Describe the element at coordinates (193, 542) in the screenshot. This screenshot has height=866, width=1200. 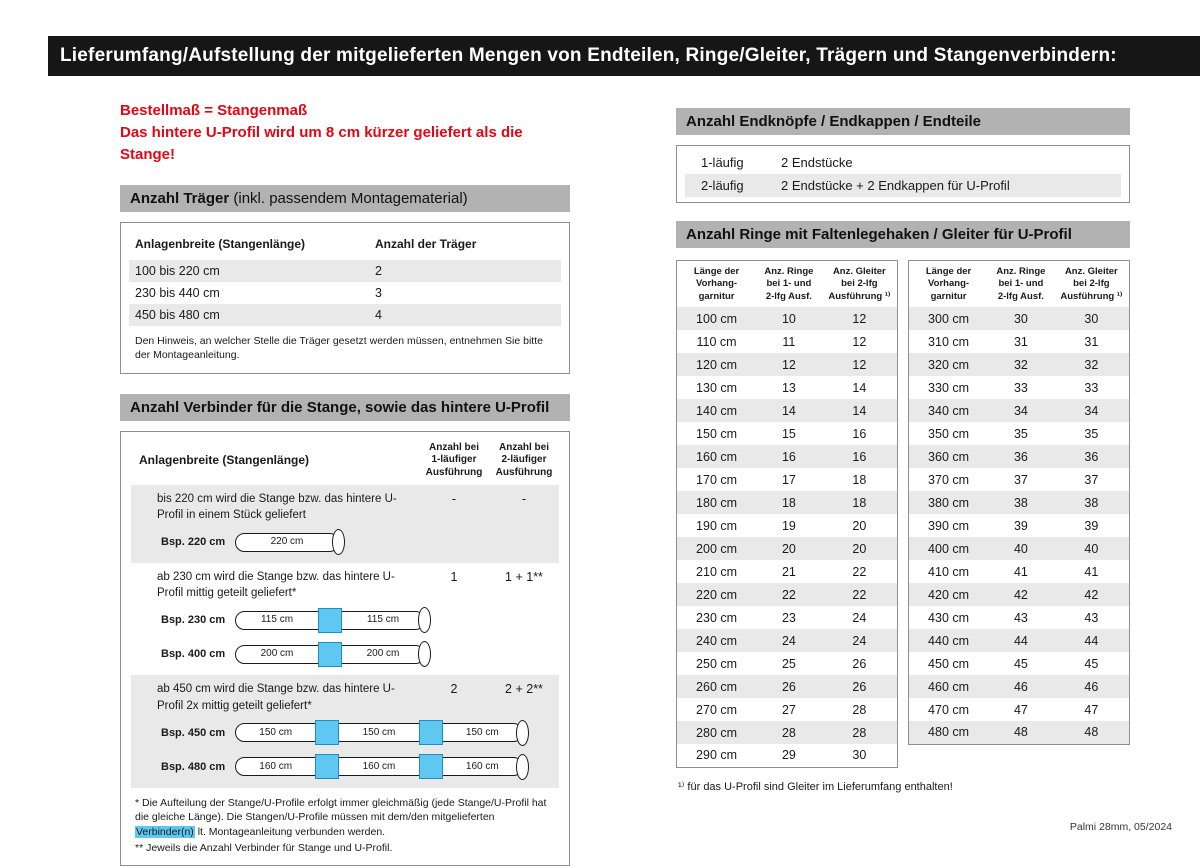
I see `example-label: Bsp. 220 cm` at that location.